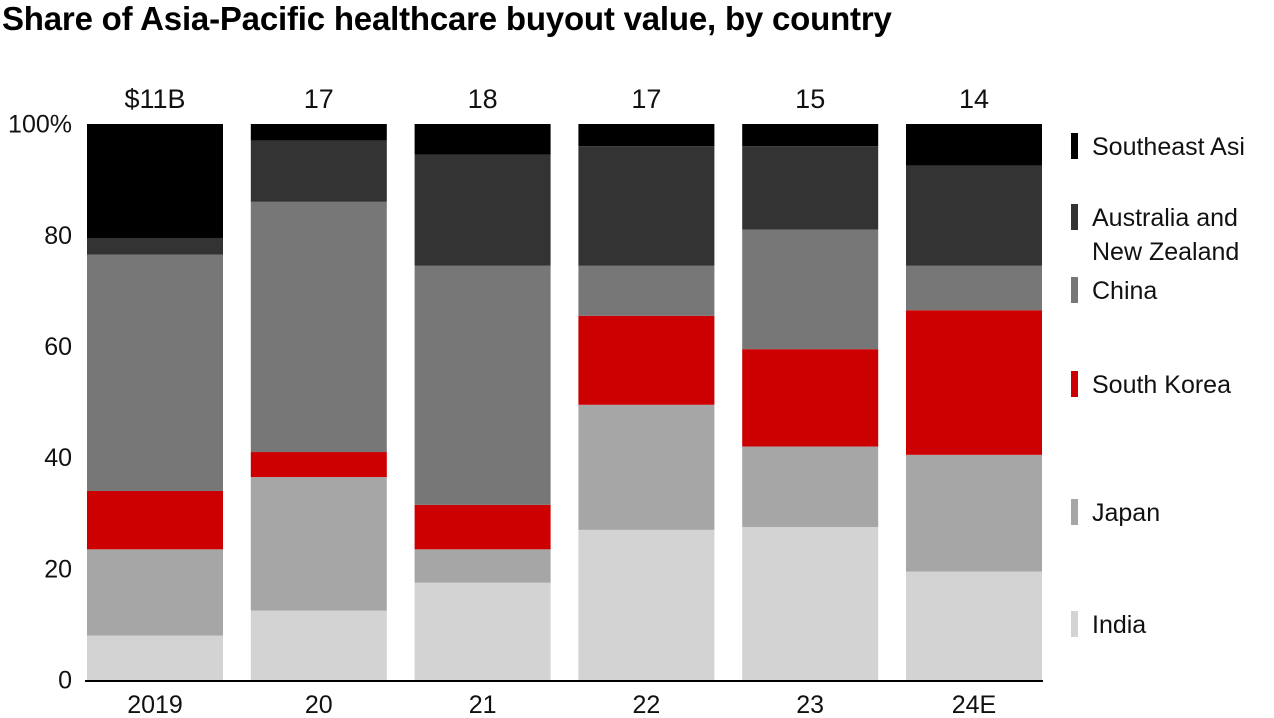  What do you see at coordinates (1168, 147) in the screenshot?
I see `legend-label: Southeast Asi` at bounding box center [1168, 147].